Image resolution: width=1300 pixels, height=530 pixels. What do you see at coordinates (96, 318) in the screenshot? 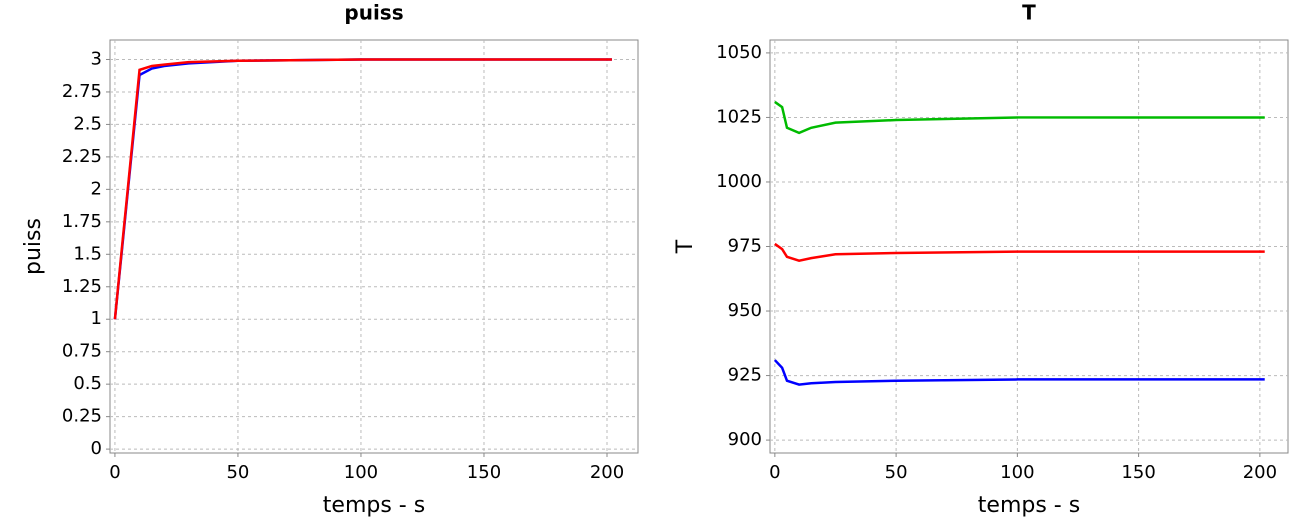
I see `y-tick-label: 1` at bounding box center [96, 318].